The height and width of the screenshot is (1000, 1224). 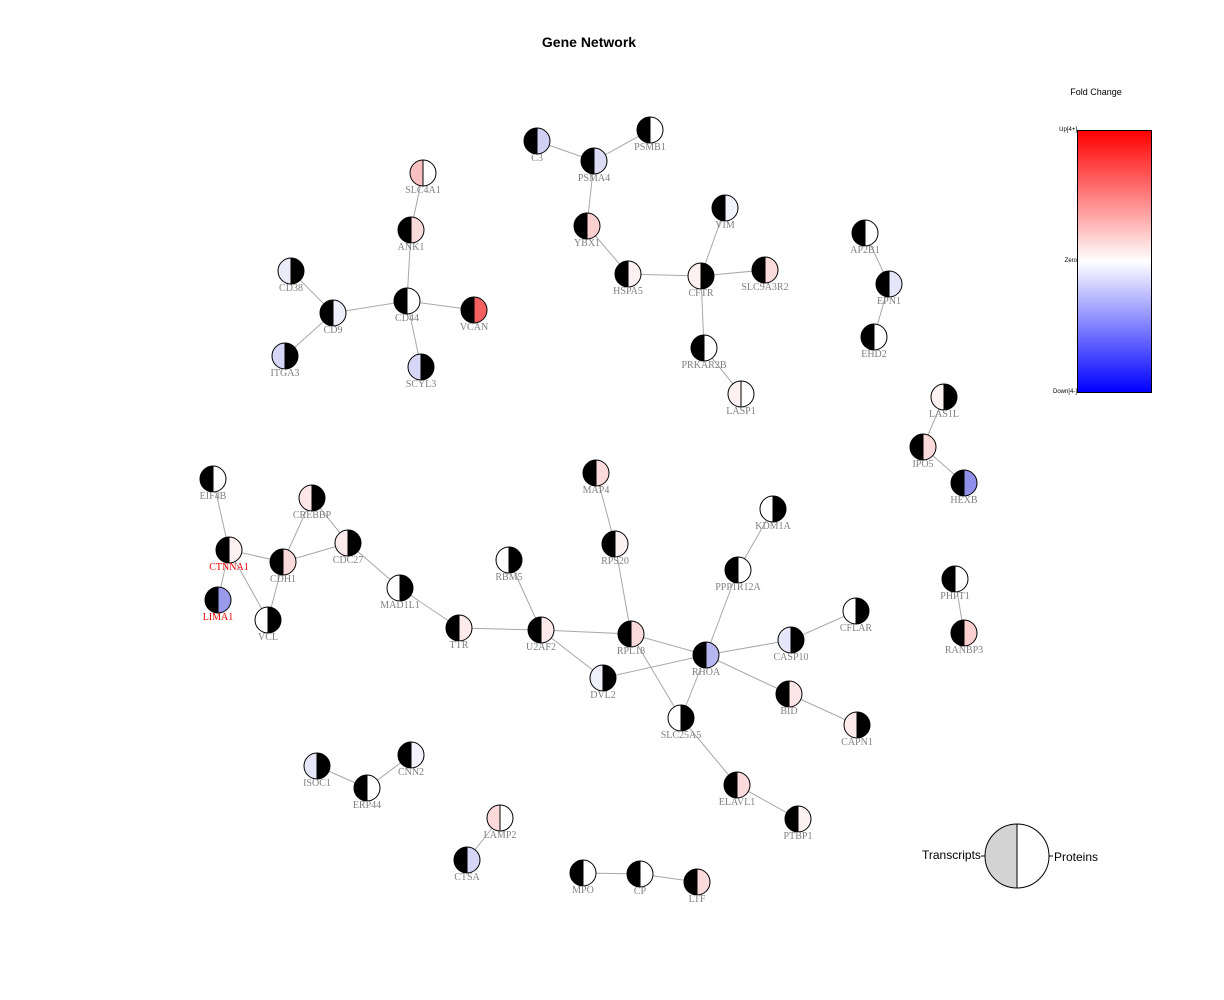 What do you see at coordinates (701, 280) in the screenshot?
I see `node-cftr: CFTR` at bounding box center [701, 280].